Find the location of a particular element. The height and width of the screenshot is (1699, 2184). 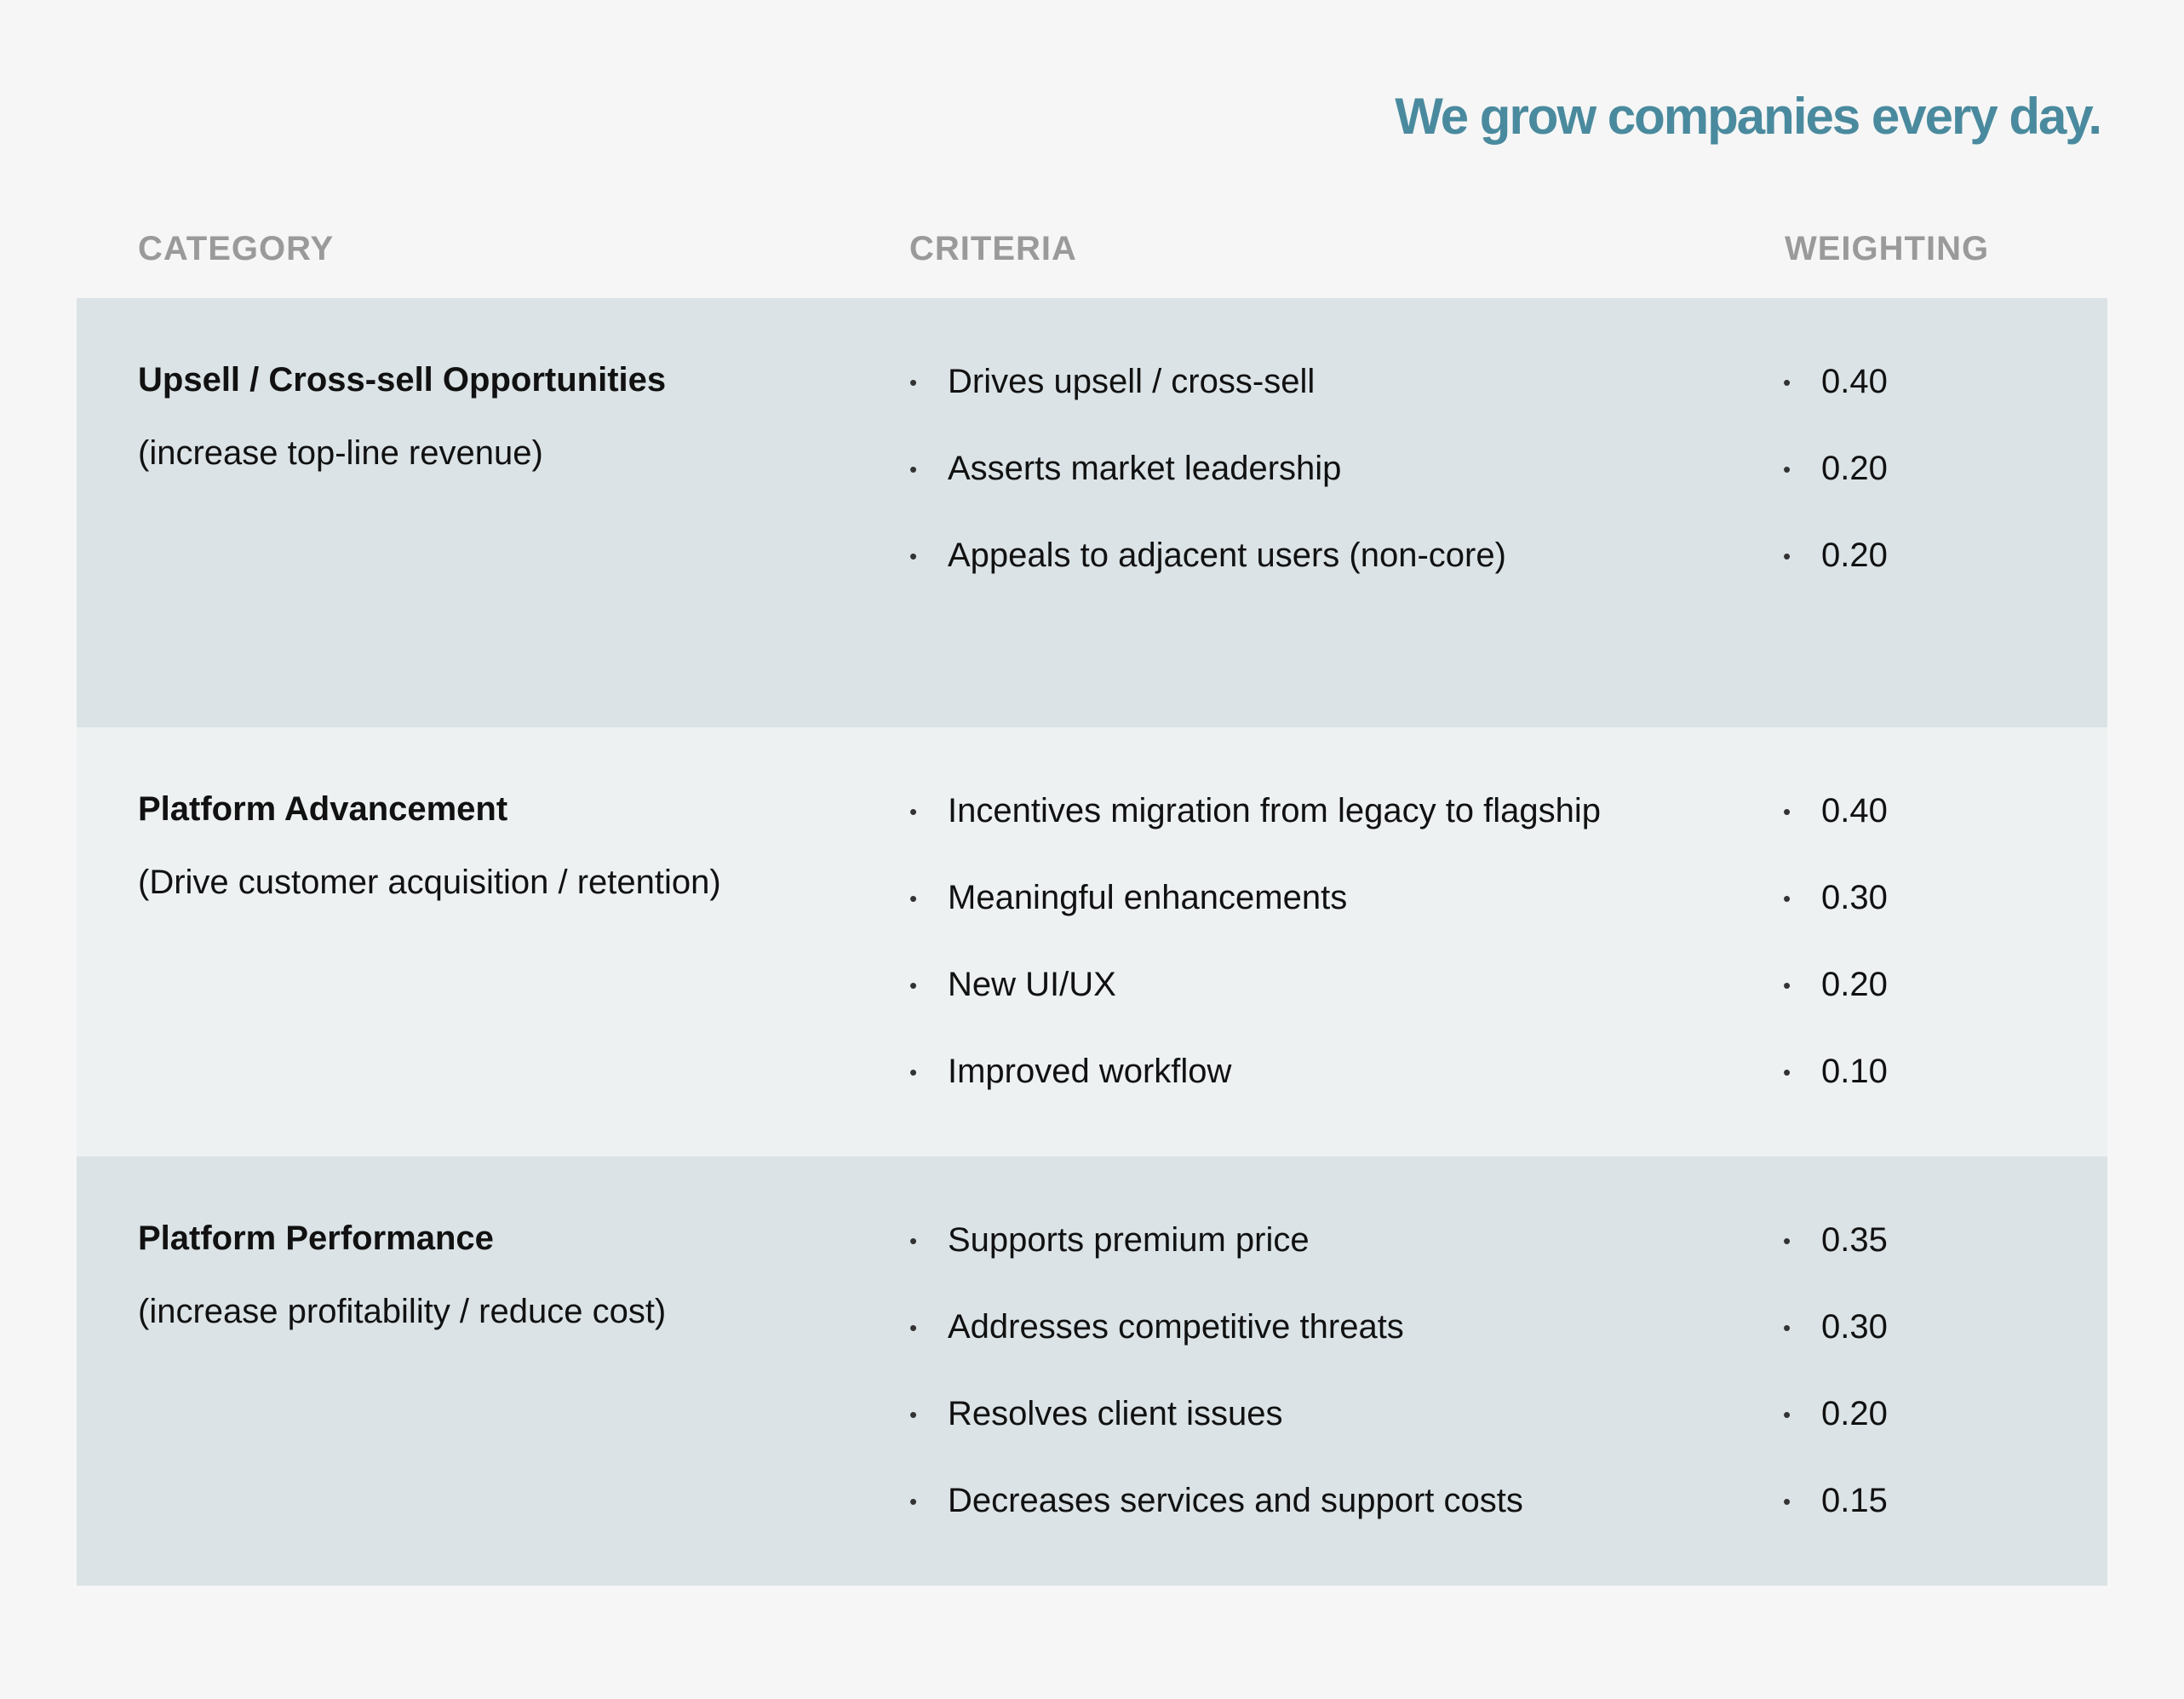

category-name: Platform Performance is located at coordinates (316, 1238).